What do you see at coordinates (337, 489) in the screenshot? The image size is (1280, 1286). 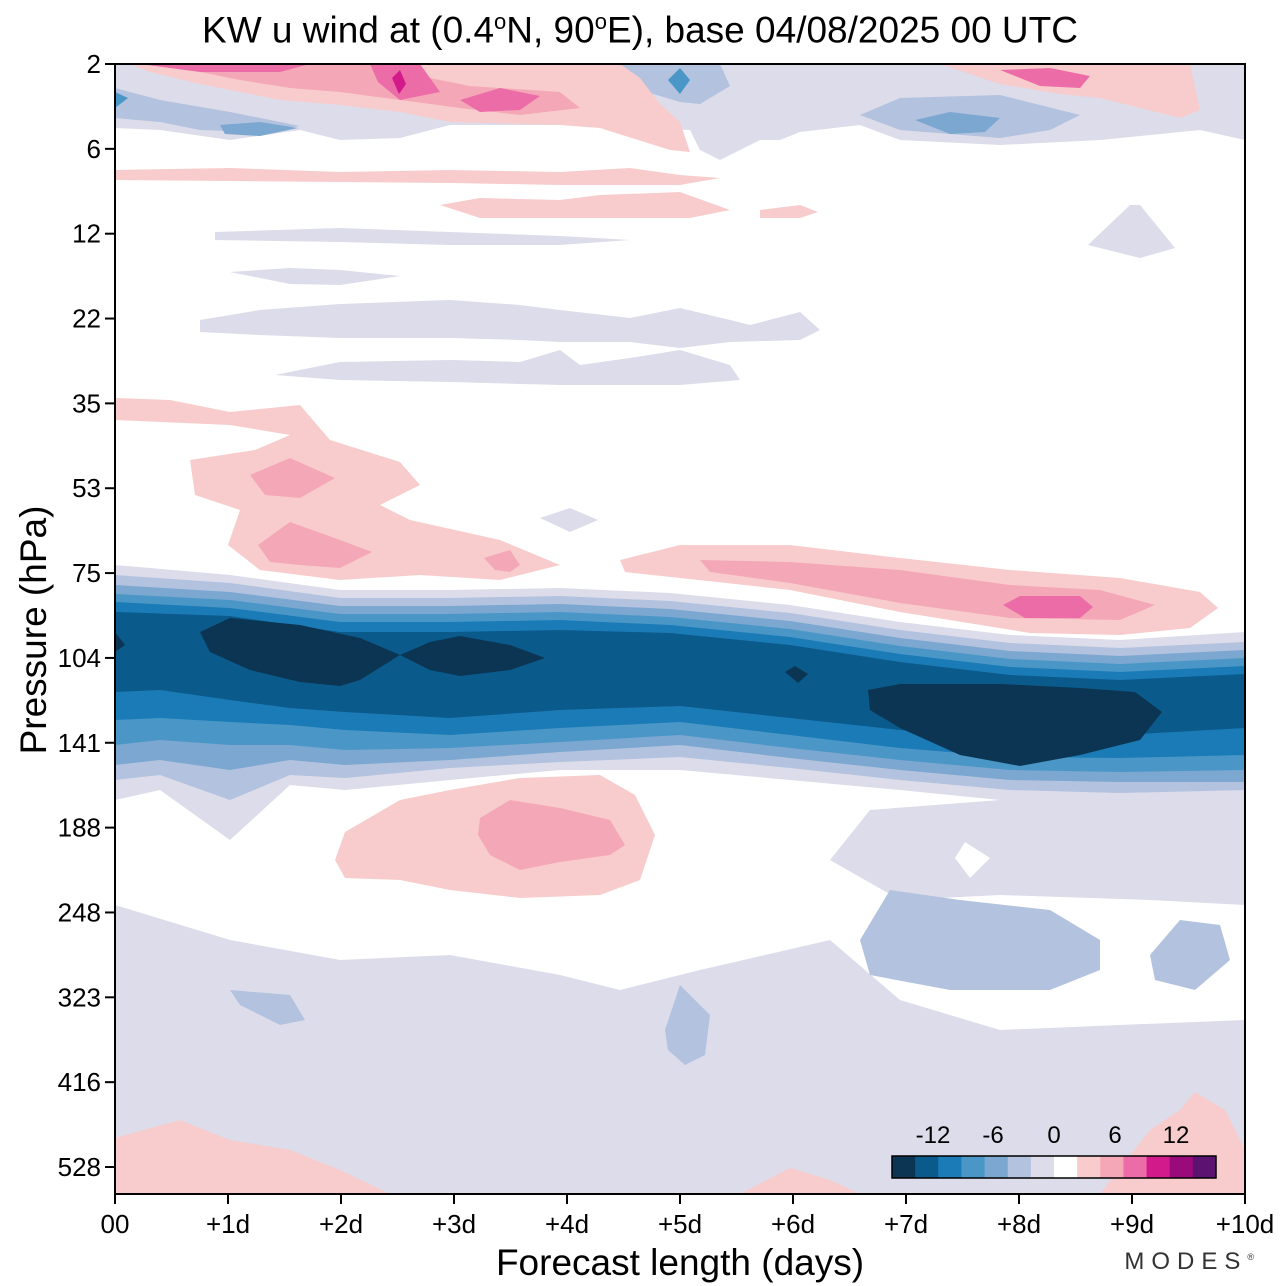 I see `contour-pos-stratos` at bounding box center [337, 489].